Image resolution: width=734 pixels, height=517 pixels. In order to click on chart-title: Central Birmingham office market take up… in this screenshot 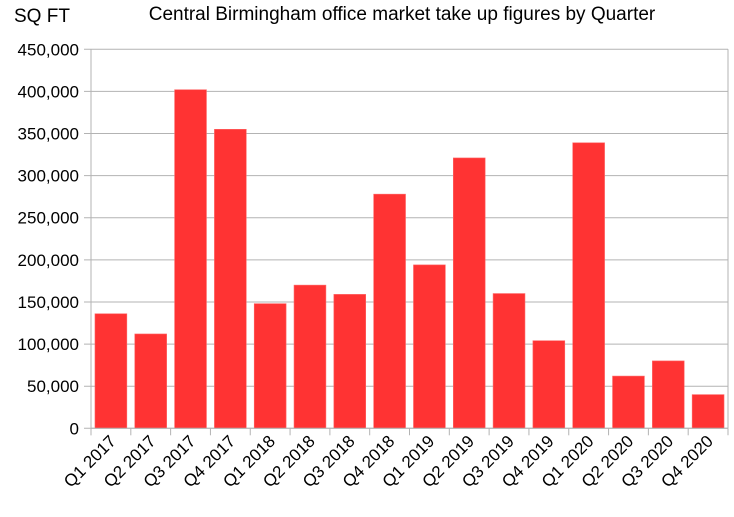, I will do `click(402, 14)`.